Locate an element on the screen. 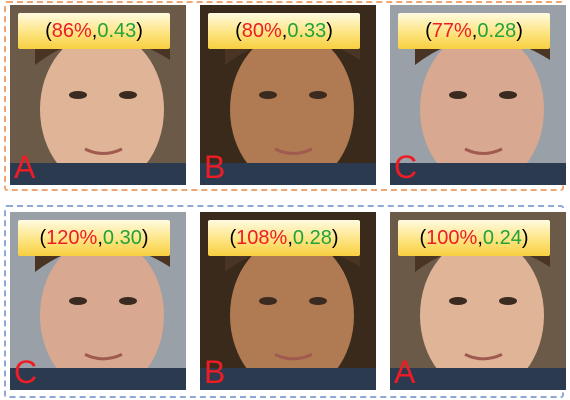 The width and height of the screenshot is (570, 400). face-panel: (80%,0.33) B is located at coordinates (288, 95).